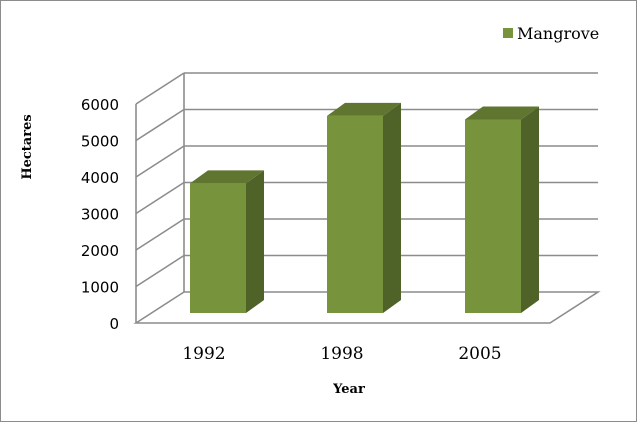 Image resolution: width=637 pixels, height=422 pixels. What do you see at coordinates (100, 288) in the screenshot?
I see `y-tick-label: 1000` at bounding box center [100, 288].